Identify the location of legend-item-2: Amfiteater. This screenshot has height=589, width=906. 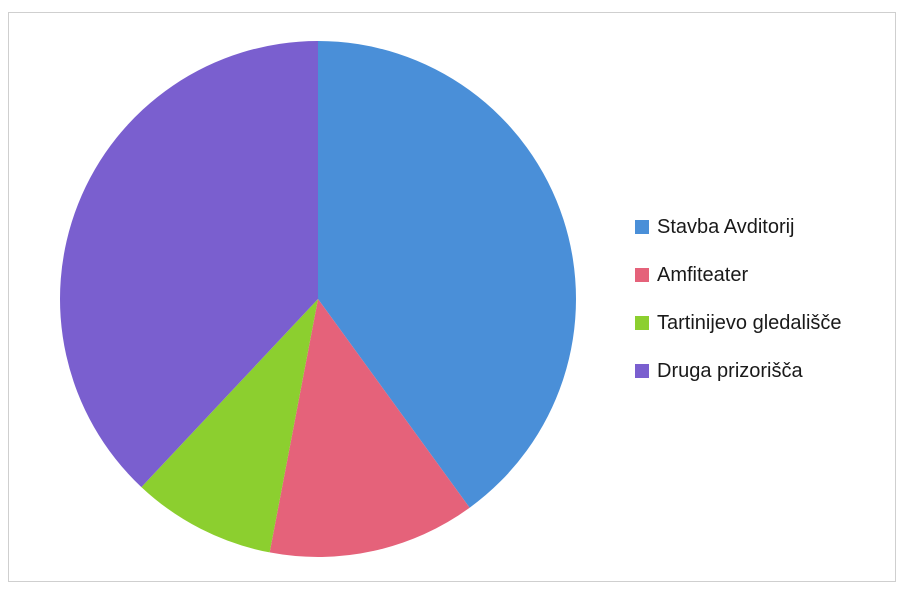
(738, 275).